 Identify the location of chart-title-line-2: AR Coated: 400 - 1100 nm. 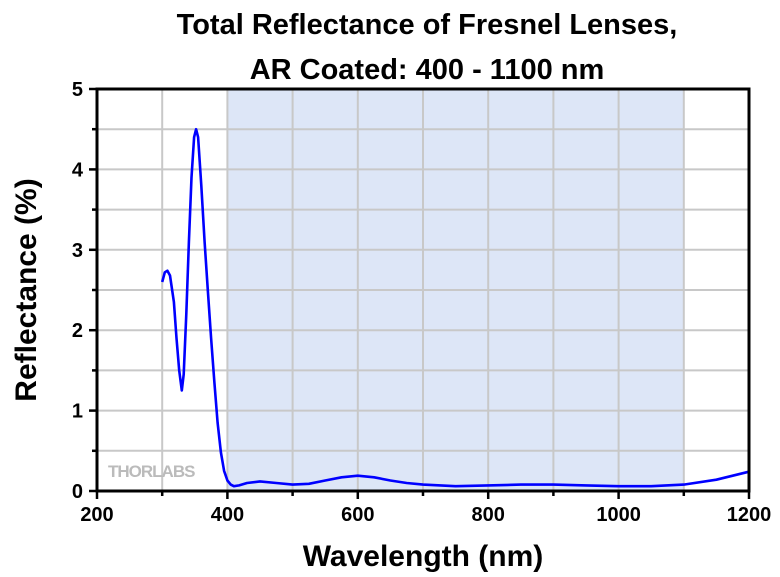
(427, 70).